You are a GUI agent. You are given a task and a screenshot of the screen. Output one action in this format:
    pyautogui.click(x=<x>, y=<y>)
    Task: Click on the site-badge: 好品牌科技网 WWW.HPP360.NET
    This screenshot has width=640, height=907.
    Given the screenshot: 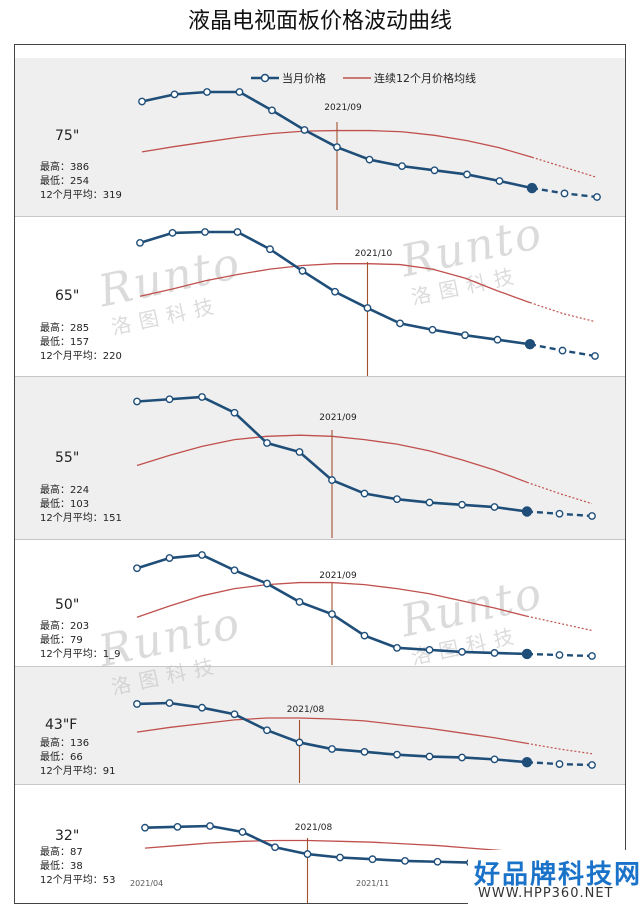 What is the action you would take?
    pyautogui.click(x=554, y=878)
    